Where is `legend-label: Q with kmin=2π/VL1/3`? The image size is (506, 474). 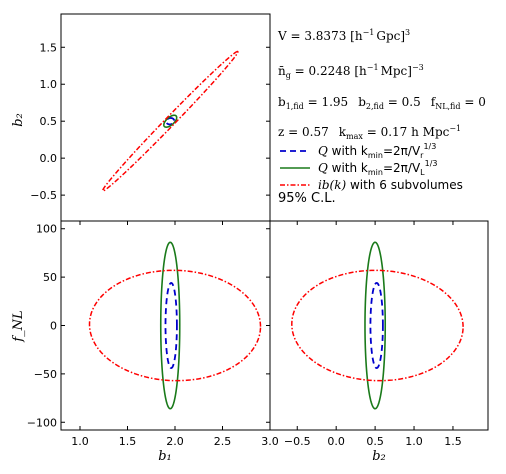
legend-label: Q with kmin=2π/VL1/3 is located at coordinates (378, 168).